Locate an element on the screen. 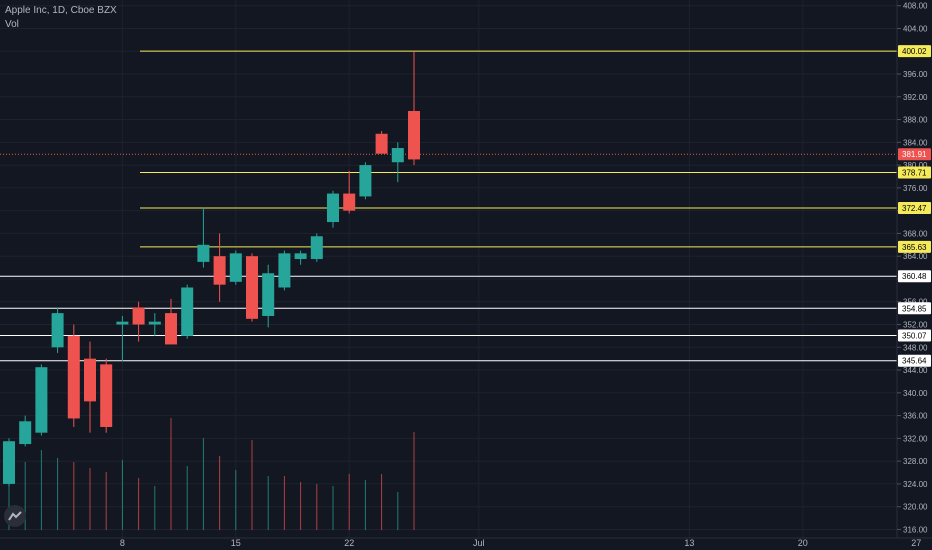 Image resolution: width=932 pixels, height=550 pixels. support-price-label: 372.47 is located at coordinates (914, 208).